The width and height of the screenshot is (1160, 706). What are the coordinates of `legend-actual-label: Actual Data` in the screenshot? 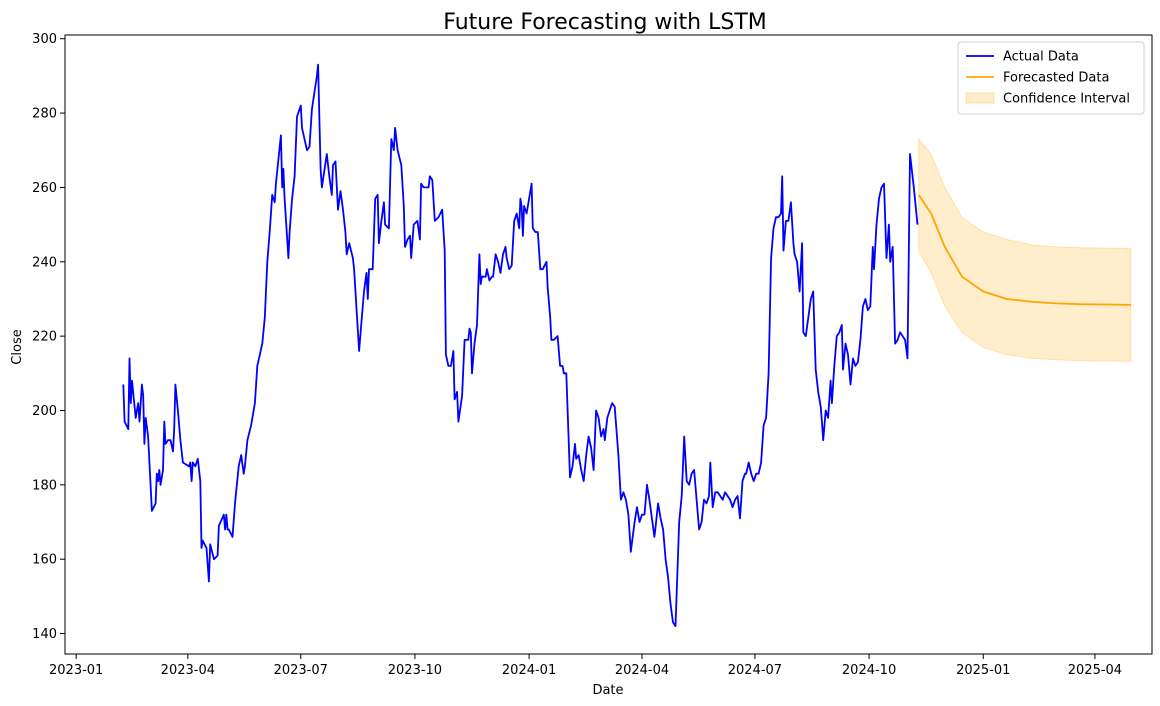 It's located at (1041, 57).